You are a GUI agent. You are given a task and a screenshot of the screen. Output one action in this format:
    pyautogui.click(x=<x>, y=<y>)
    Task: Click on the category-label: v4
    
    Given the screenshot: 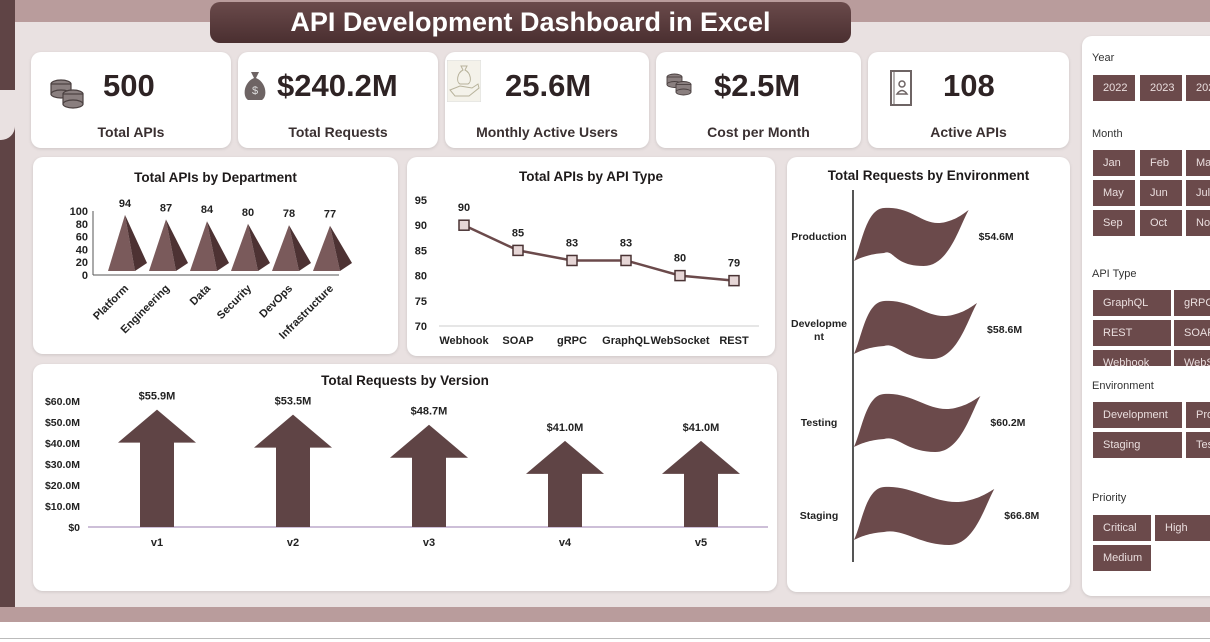 What is the action you would take?
    pyautogui.click(x=565, y=543)
    